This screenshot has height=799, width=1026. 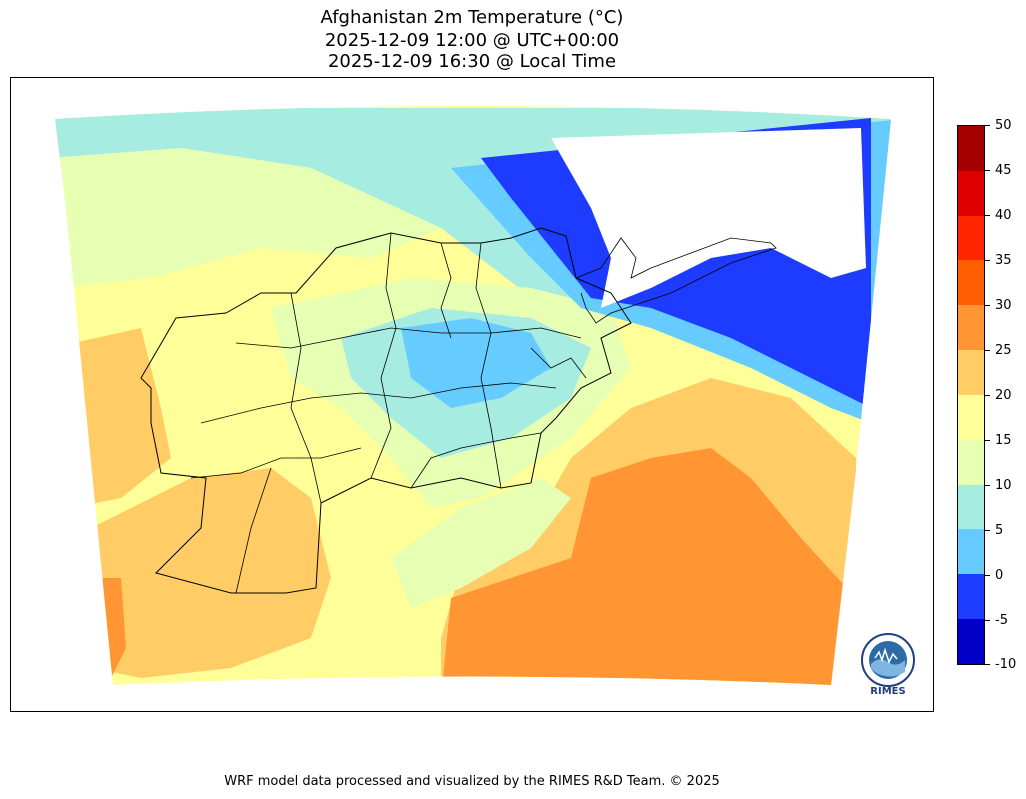 I want to click on colorbar-tick-label: 30, so click(x=1003, y=305).